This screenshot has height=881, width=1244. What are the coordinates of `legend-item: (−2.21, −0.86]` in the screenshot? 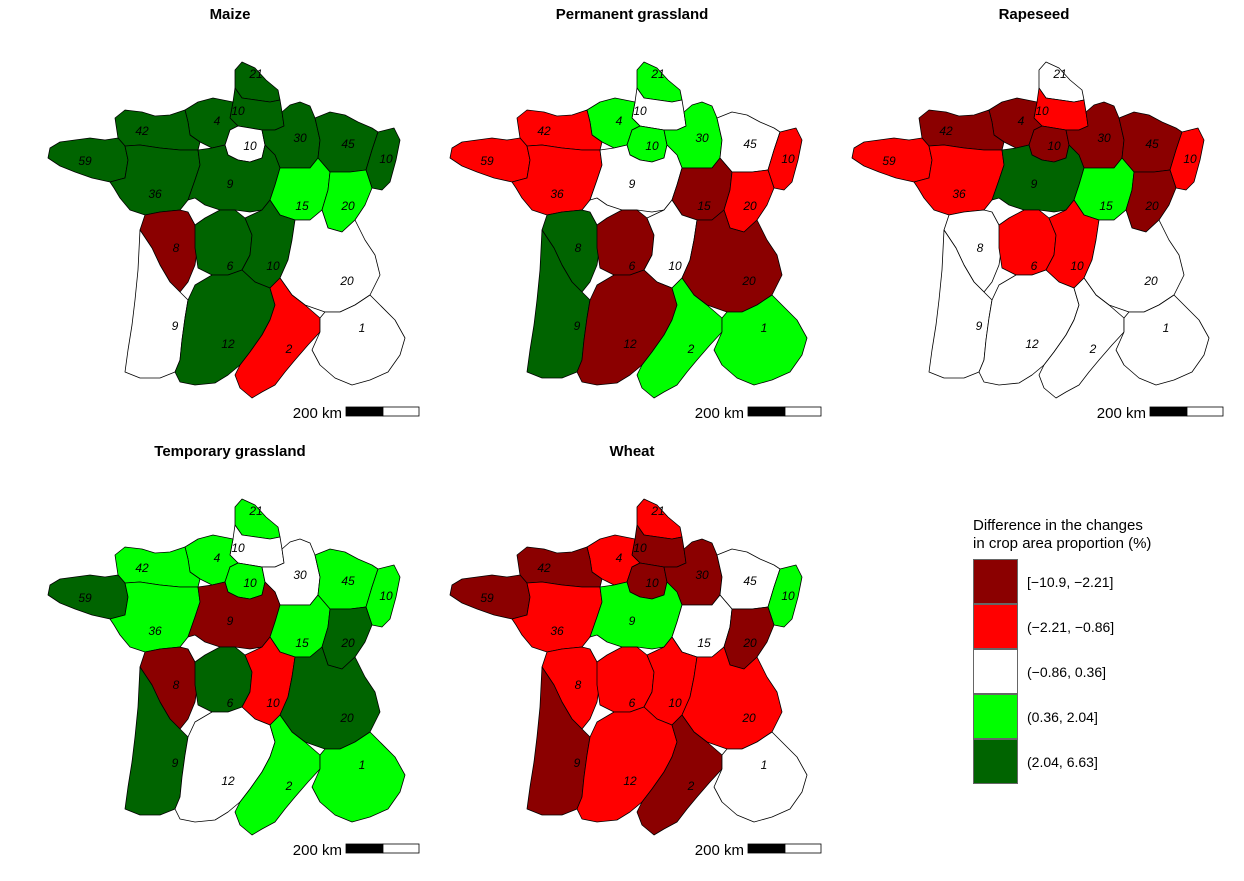 It's located at (1103, 626).